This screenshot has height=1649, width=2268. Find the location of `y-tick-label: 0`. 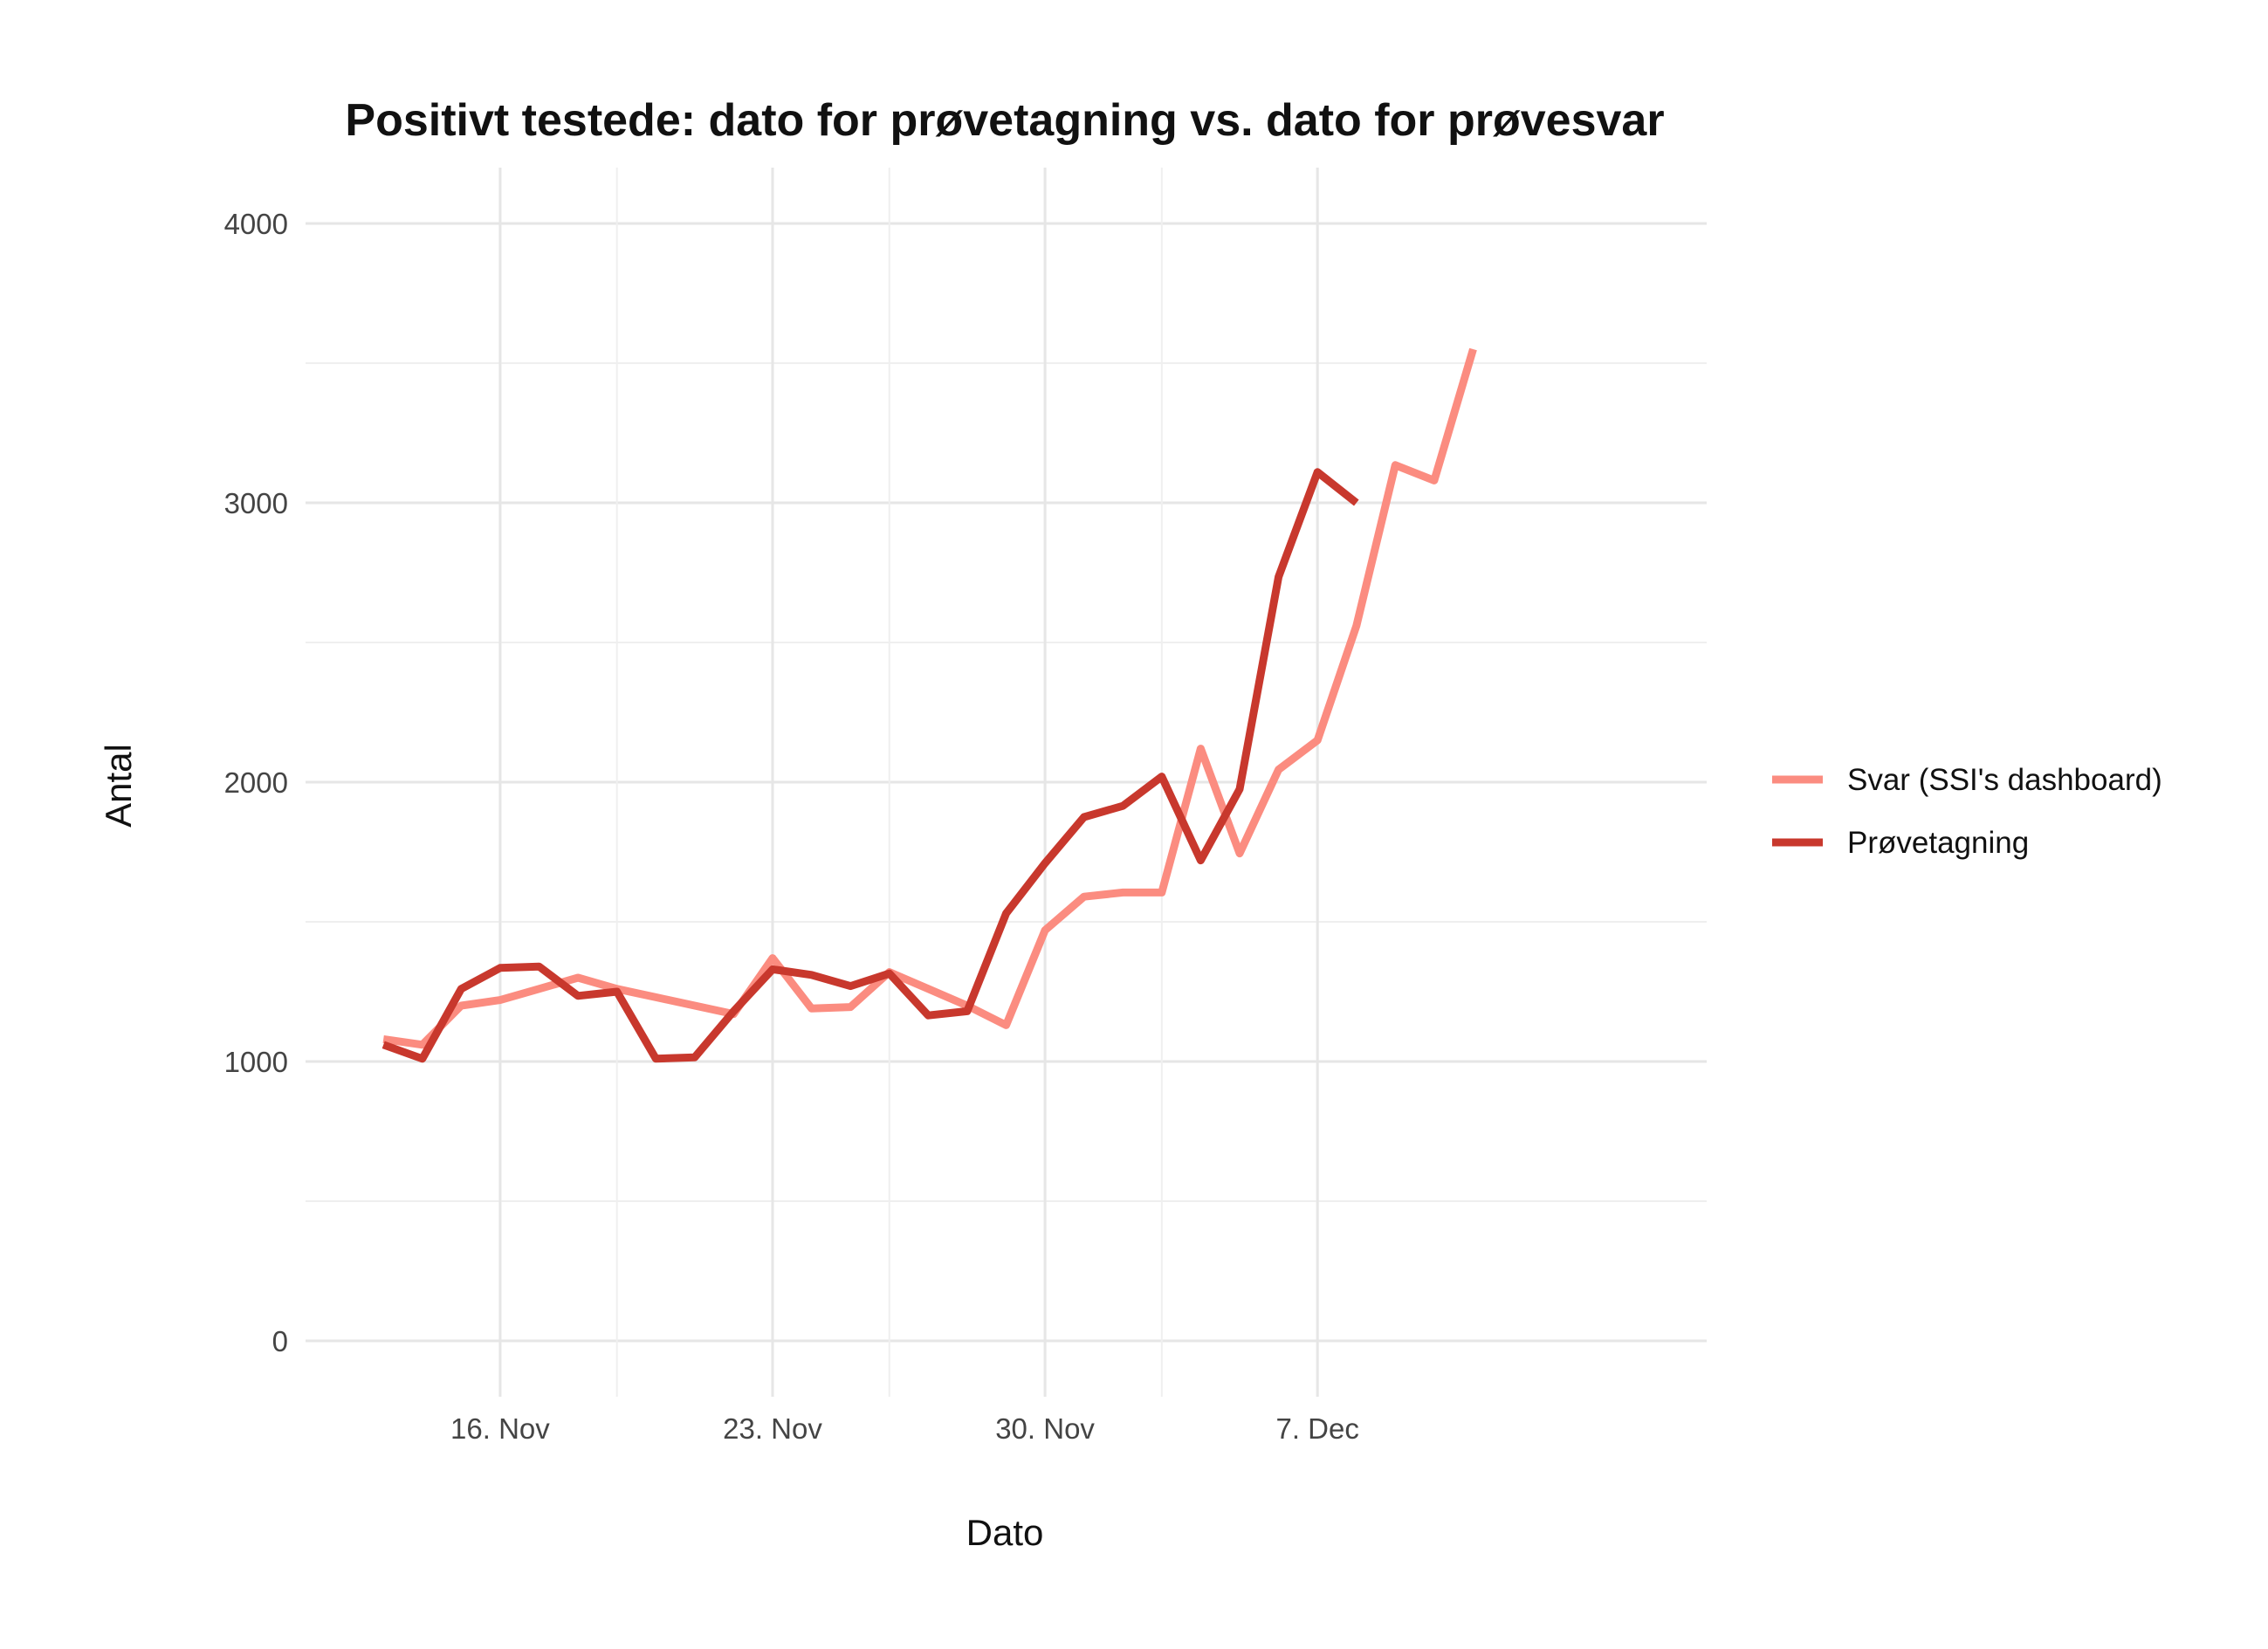

y-tick-label: 0 is located at coordinates (280, 1341).